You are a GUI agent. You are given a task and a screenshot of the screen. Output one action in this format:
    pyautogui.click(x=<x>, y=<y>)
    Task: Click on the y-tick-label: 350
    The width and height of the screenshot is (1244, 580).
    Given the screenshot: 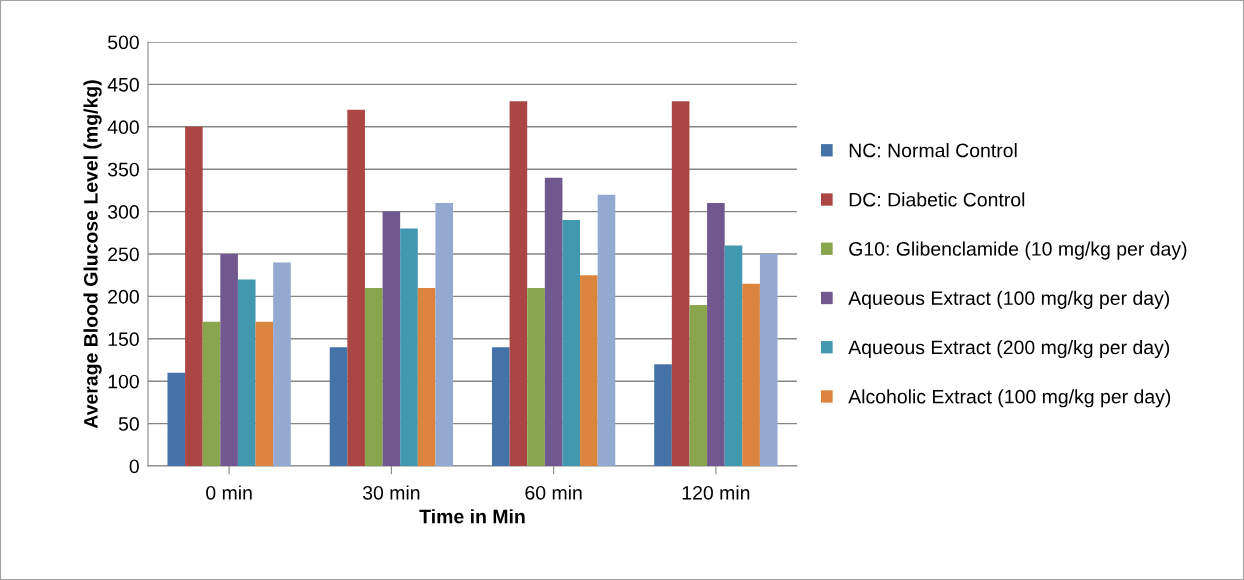 What is the action you would take?
    pyautogui.click(x=123, y=169)
    